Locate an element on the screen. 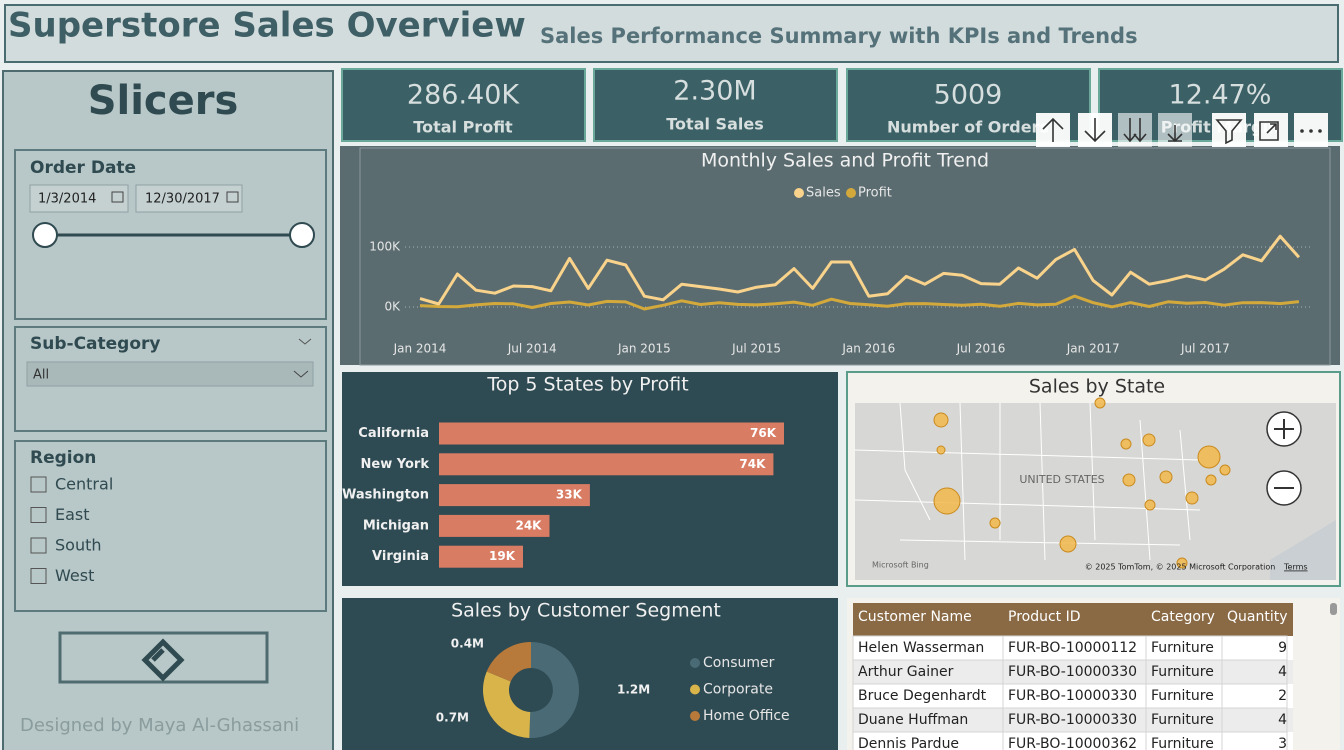 The width and height of the screenshot is (1344, 750). terms-link: Terms is located at coordinates (1295, 567).